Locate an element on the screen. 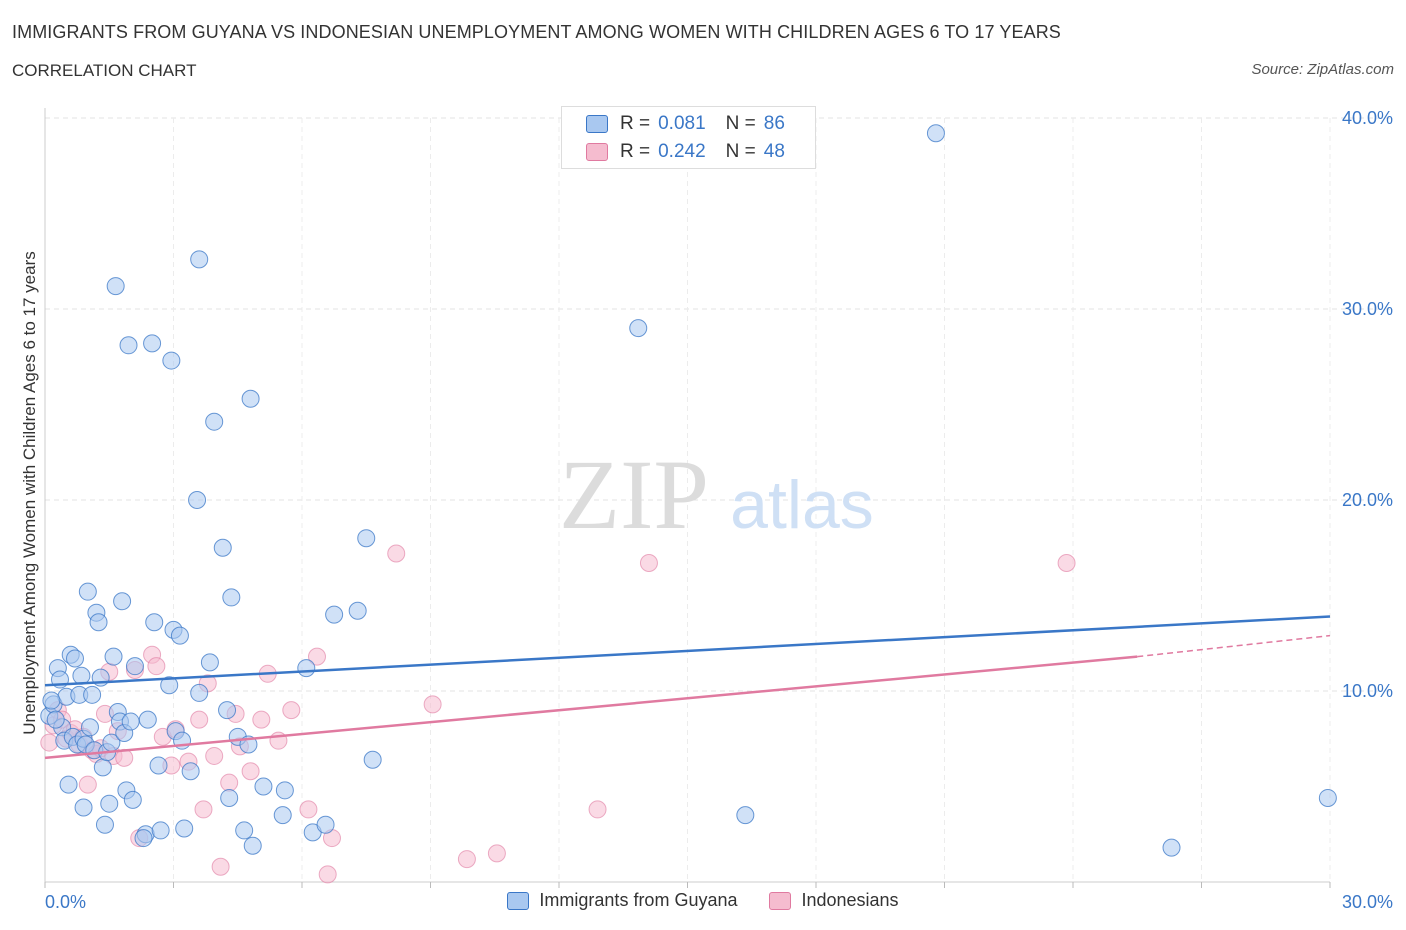 The image size is (1406, 930). legend-label-guyana: Immigrants from Guyana is located at coordinates (638, 900).